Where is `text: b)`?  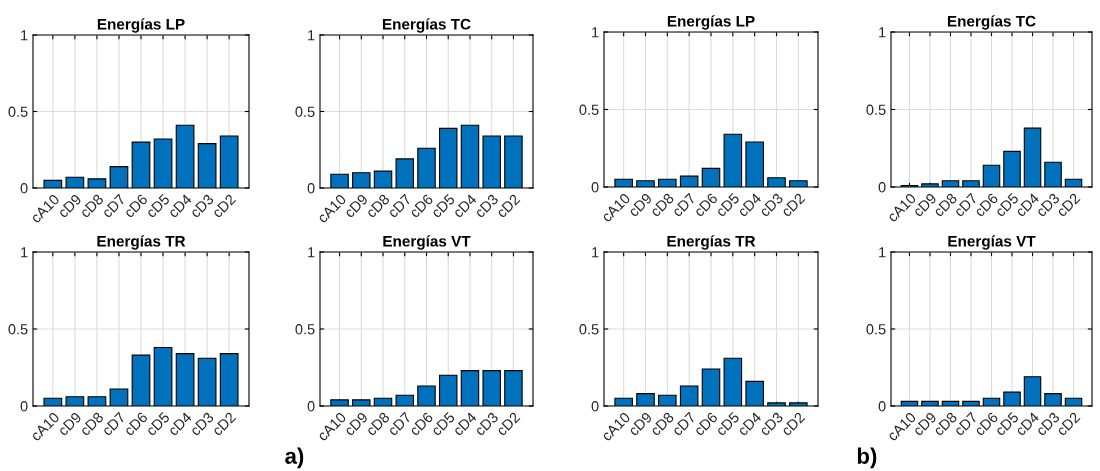
text: b) is located at coordinates (867, 458).